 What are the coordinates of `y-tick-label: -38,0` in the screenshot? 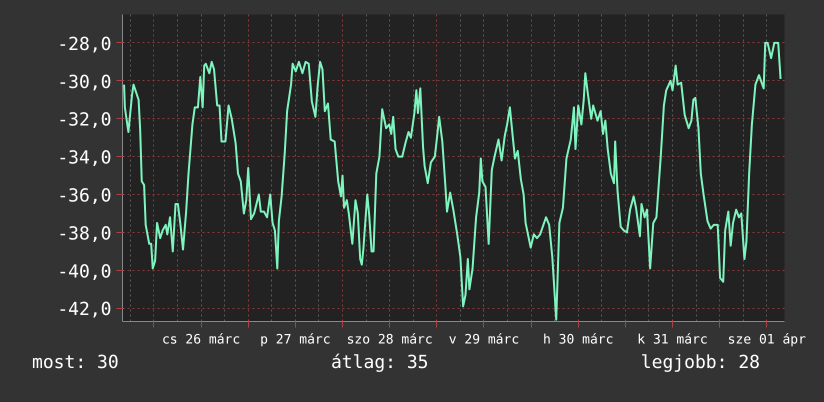 It's located at (84, 233).